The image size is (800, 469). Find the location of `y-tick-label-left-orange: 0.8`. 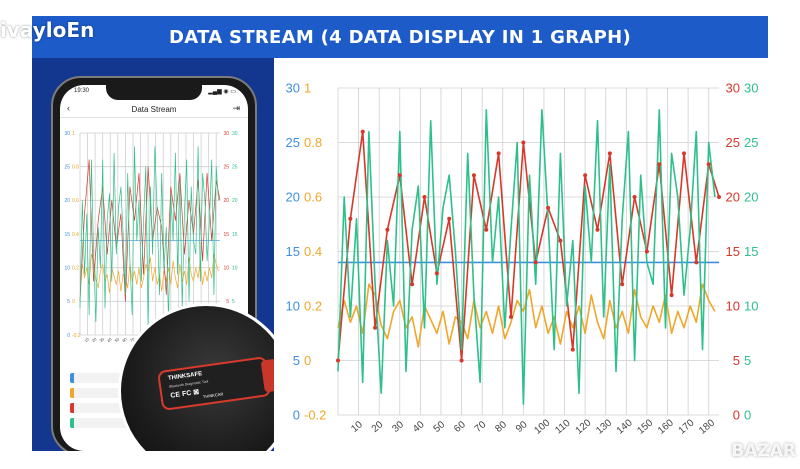

y-tick-label-left-orange: 0.8 is located at coordinates (313, 142).